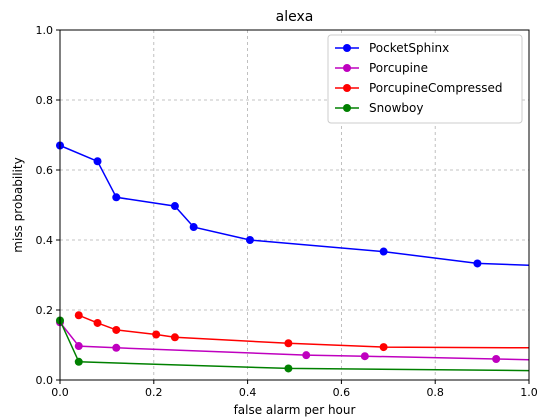  Describe the element at coordinates (248, 392) in the screenshot. I see `x-tick-label: 0.4` at that location.